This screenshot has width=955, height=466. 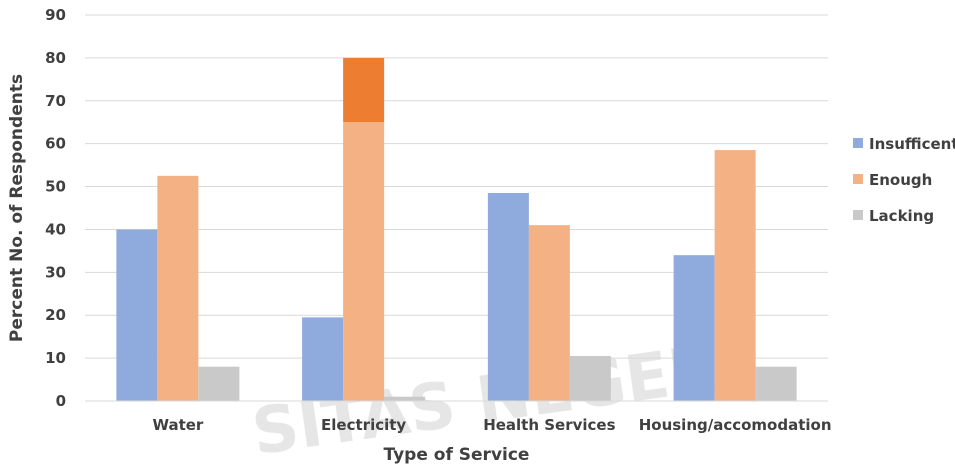 What do you see at coordinates (549, 425) in the screenshot?
I see `x-tick-label: Health Services` at bounding box center [549, 425].